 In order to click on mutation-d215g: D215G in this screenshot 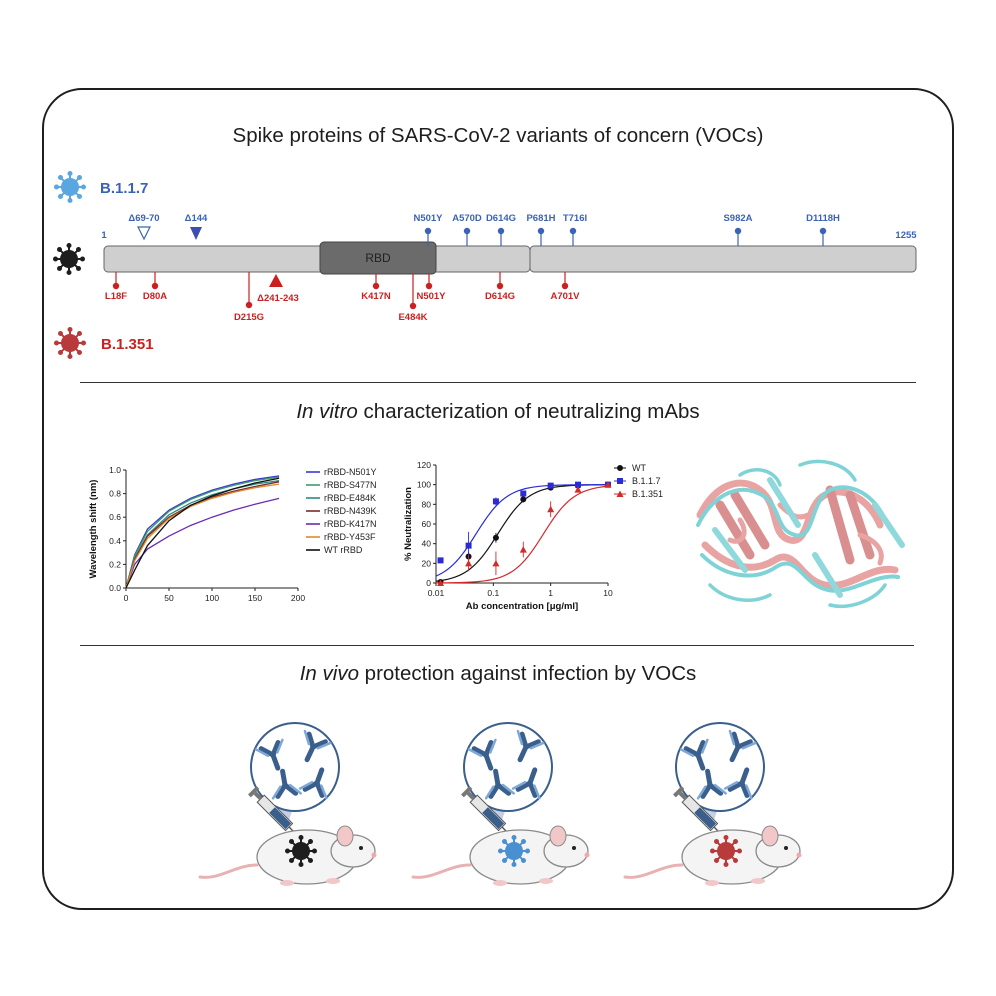, I will do `click(249, 297)`.